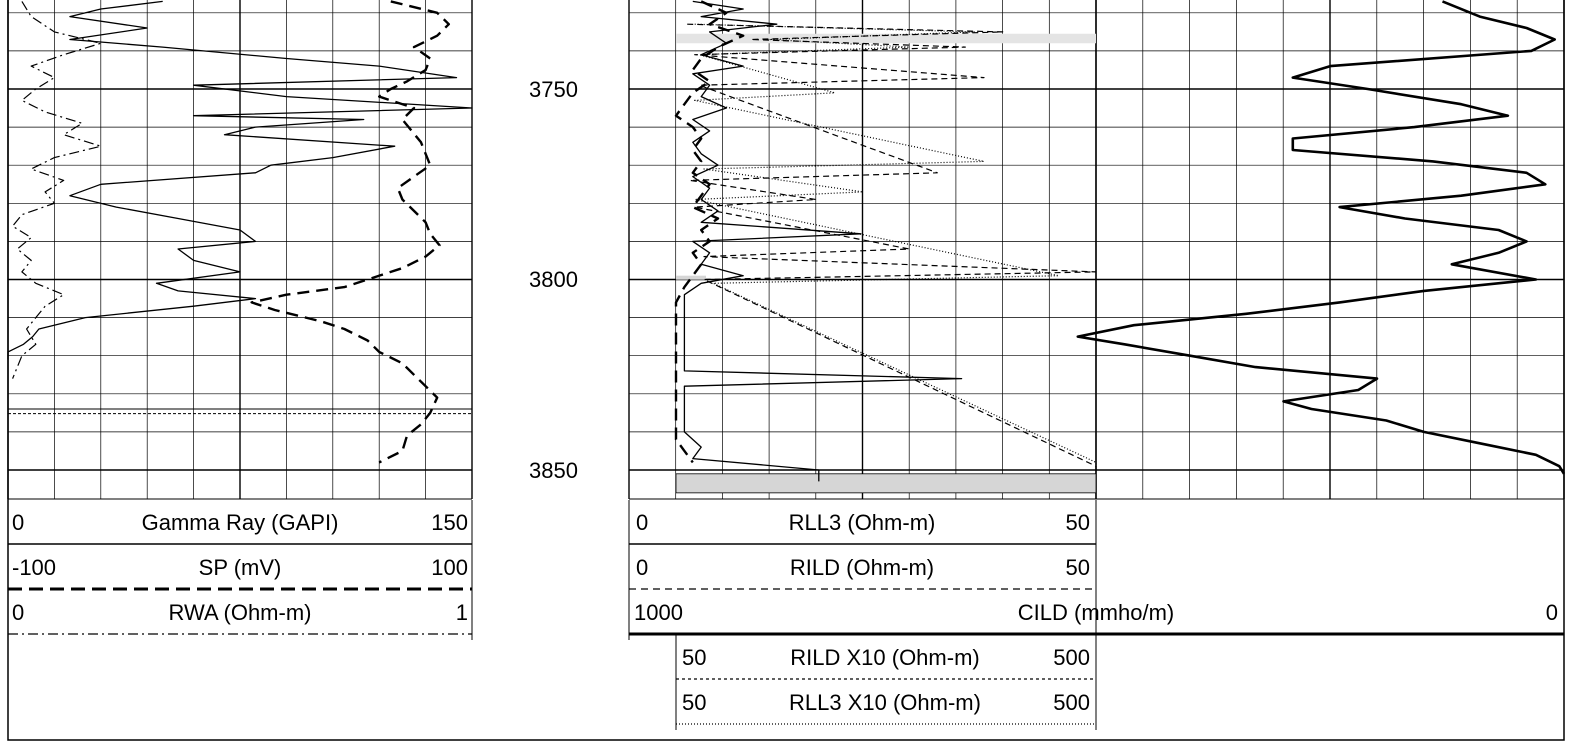 The width and height of the screenshot is (1581, 746). What do you see at coordinates (18, 522) in the screenshot?
I see `gr-min-label: 0` at bounding box center [18, 522].